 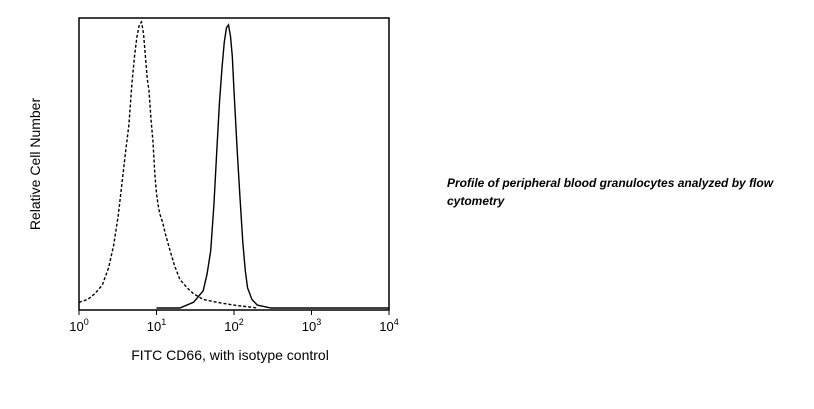 I want to click on x-tick-label: 10⁰, so click(x=78, y=325).